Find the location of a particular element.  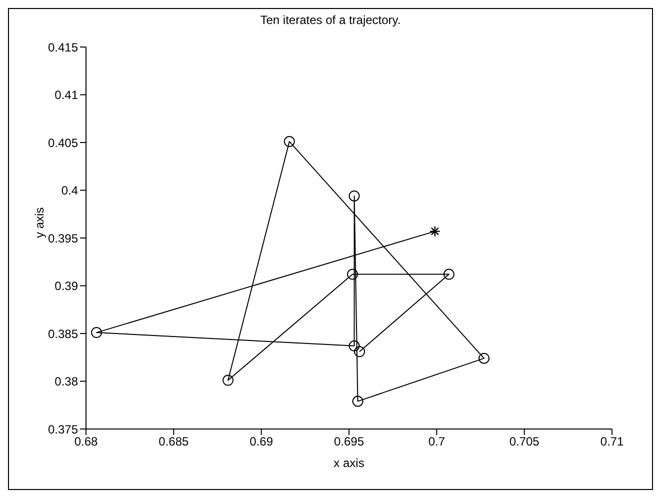

y-tick-label: 0.385 is located at coordinates (63, 333).